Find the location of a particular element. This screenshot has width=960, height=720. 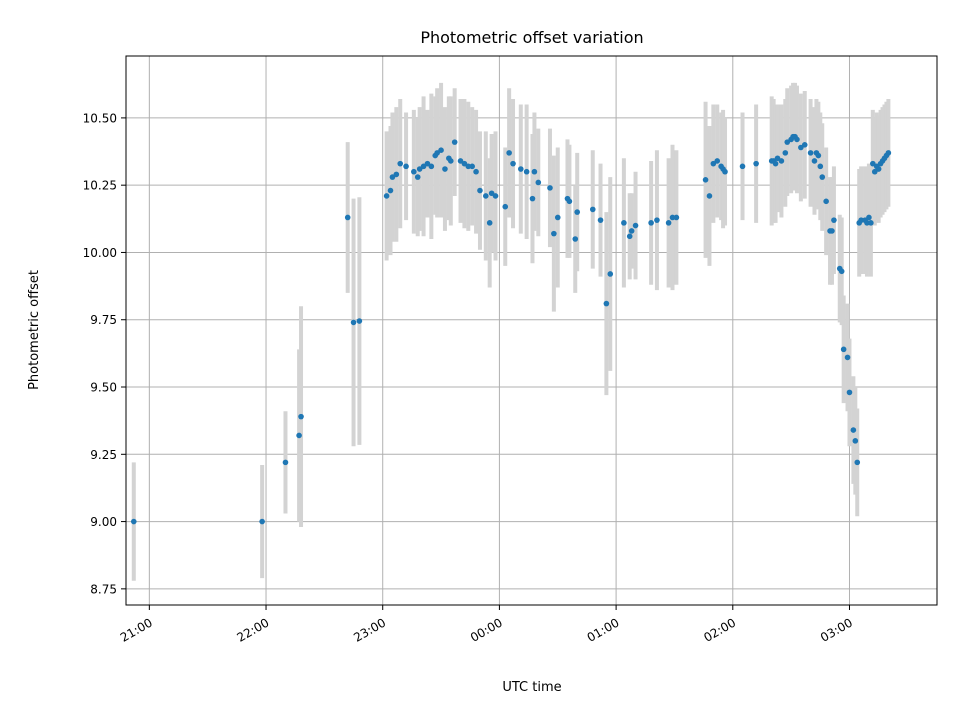

x-axis-label: UTC time is located at coordinates (531, 687).